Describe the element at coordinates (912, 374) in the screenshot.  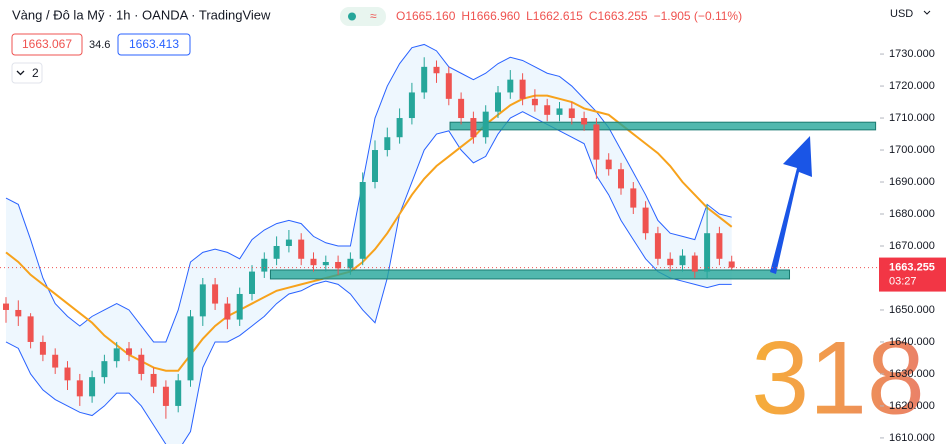
I see `y-tick-label: 1630.000` at that location.